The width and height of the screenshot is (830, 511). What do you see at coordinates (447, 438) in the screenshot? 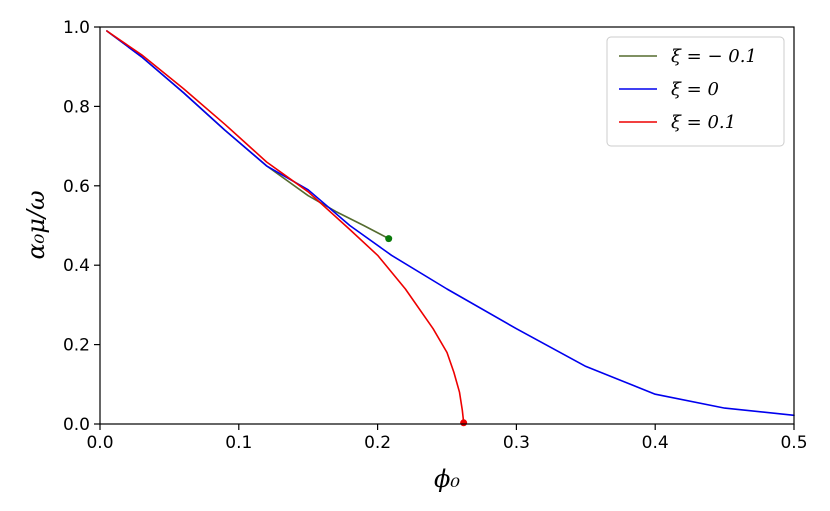
I see `x-axis-ticks: 0.0 0.1 0.2 0.3 0.4 0.5` at bounding box center [447, 438].